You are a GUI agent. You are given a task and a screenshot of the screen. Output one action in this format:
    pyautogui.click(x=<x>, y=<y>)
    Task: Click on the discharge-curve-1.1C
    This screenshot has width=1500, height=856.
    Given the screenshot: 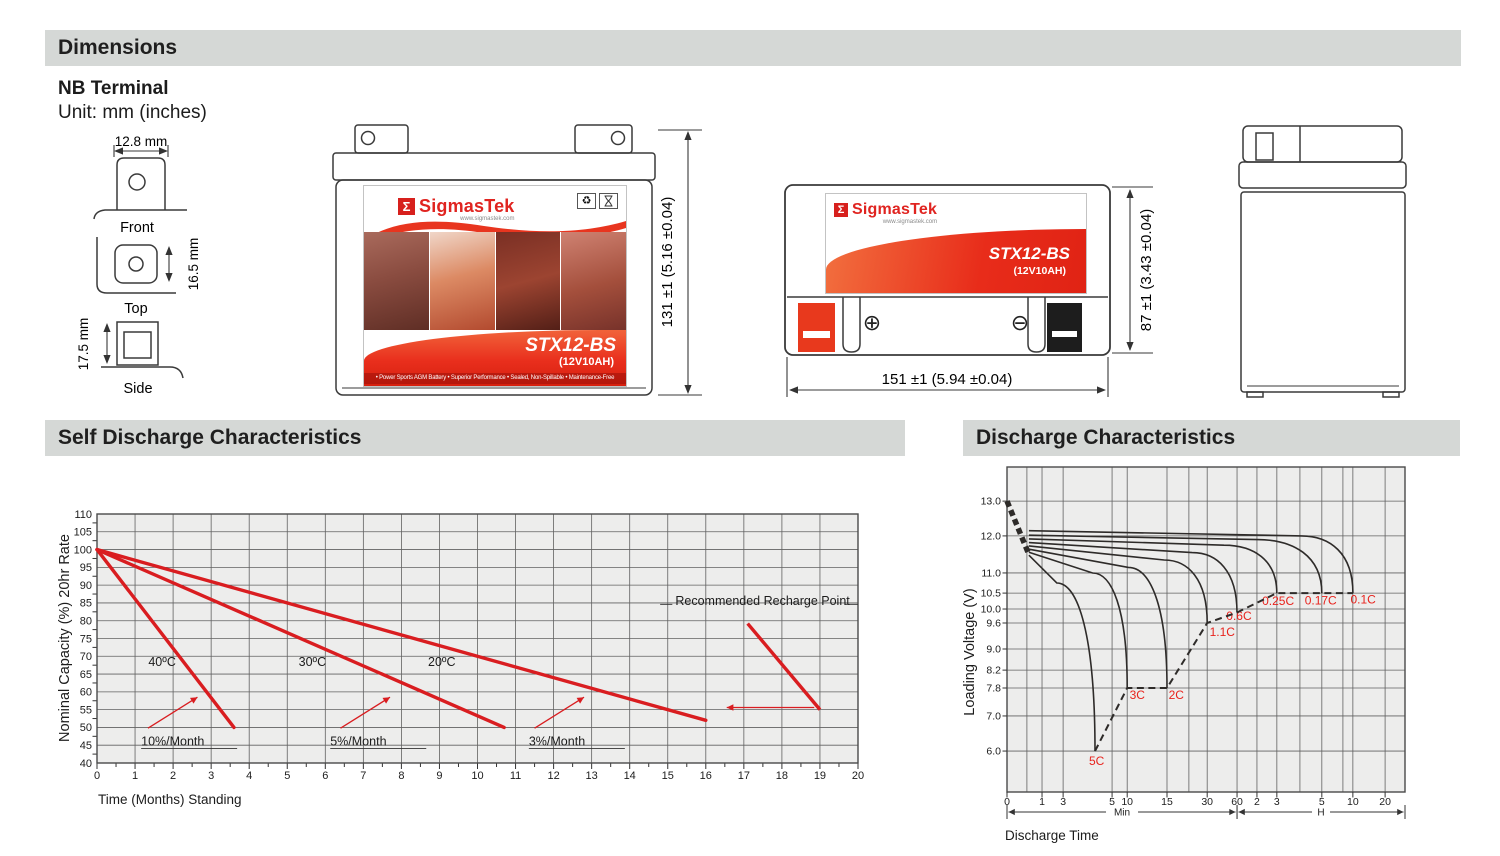 What is the action you would take?
    pyautogui.click(x=1118, y=584)
    